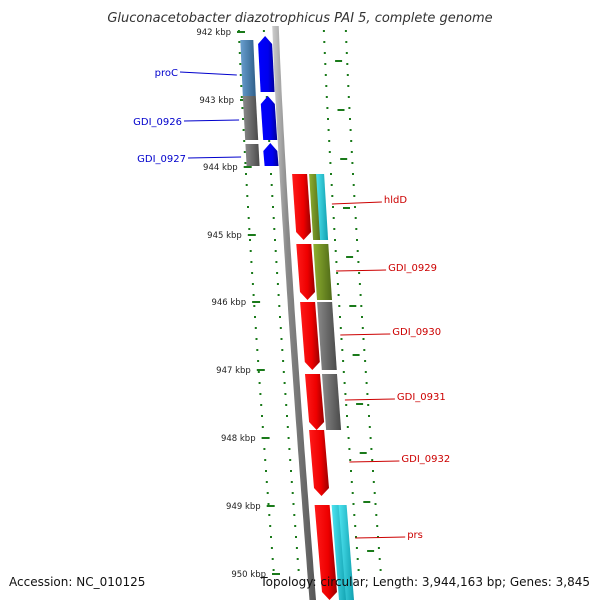 This screenshot has width=600, height=600. Describe the element at coordinates (300, 13) in the screenshot. I see `title-band` at that location.